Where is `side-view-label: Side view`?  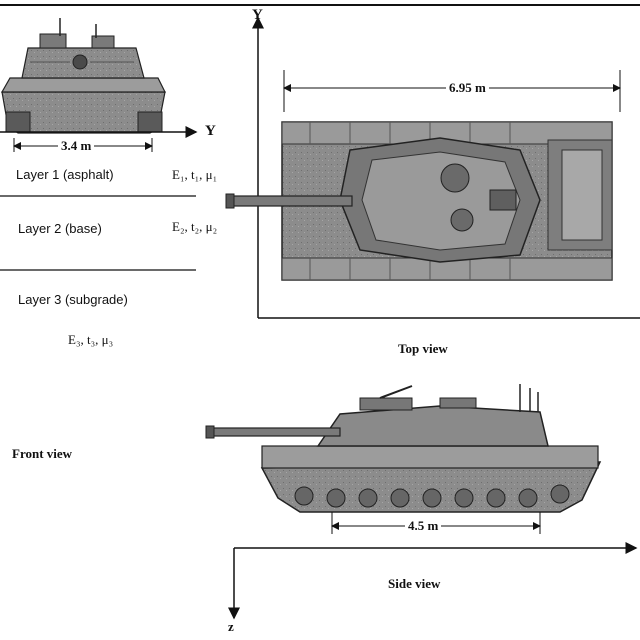
side-view-label: Side view is located at coordinates (414, 583).